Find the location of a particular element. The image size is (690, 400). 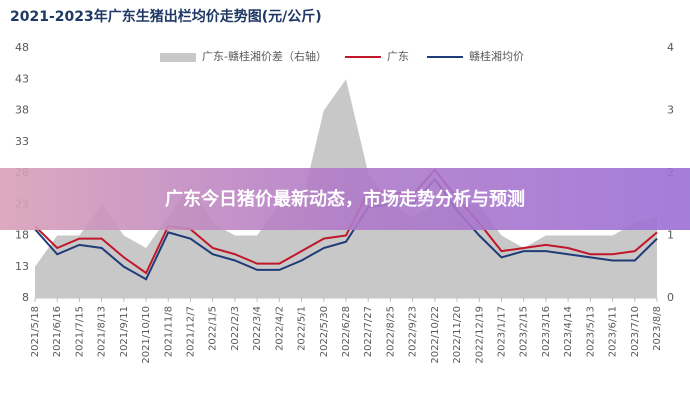

y-tick-label: 13 is located at coordinates (22, 266).